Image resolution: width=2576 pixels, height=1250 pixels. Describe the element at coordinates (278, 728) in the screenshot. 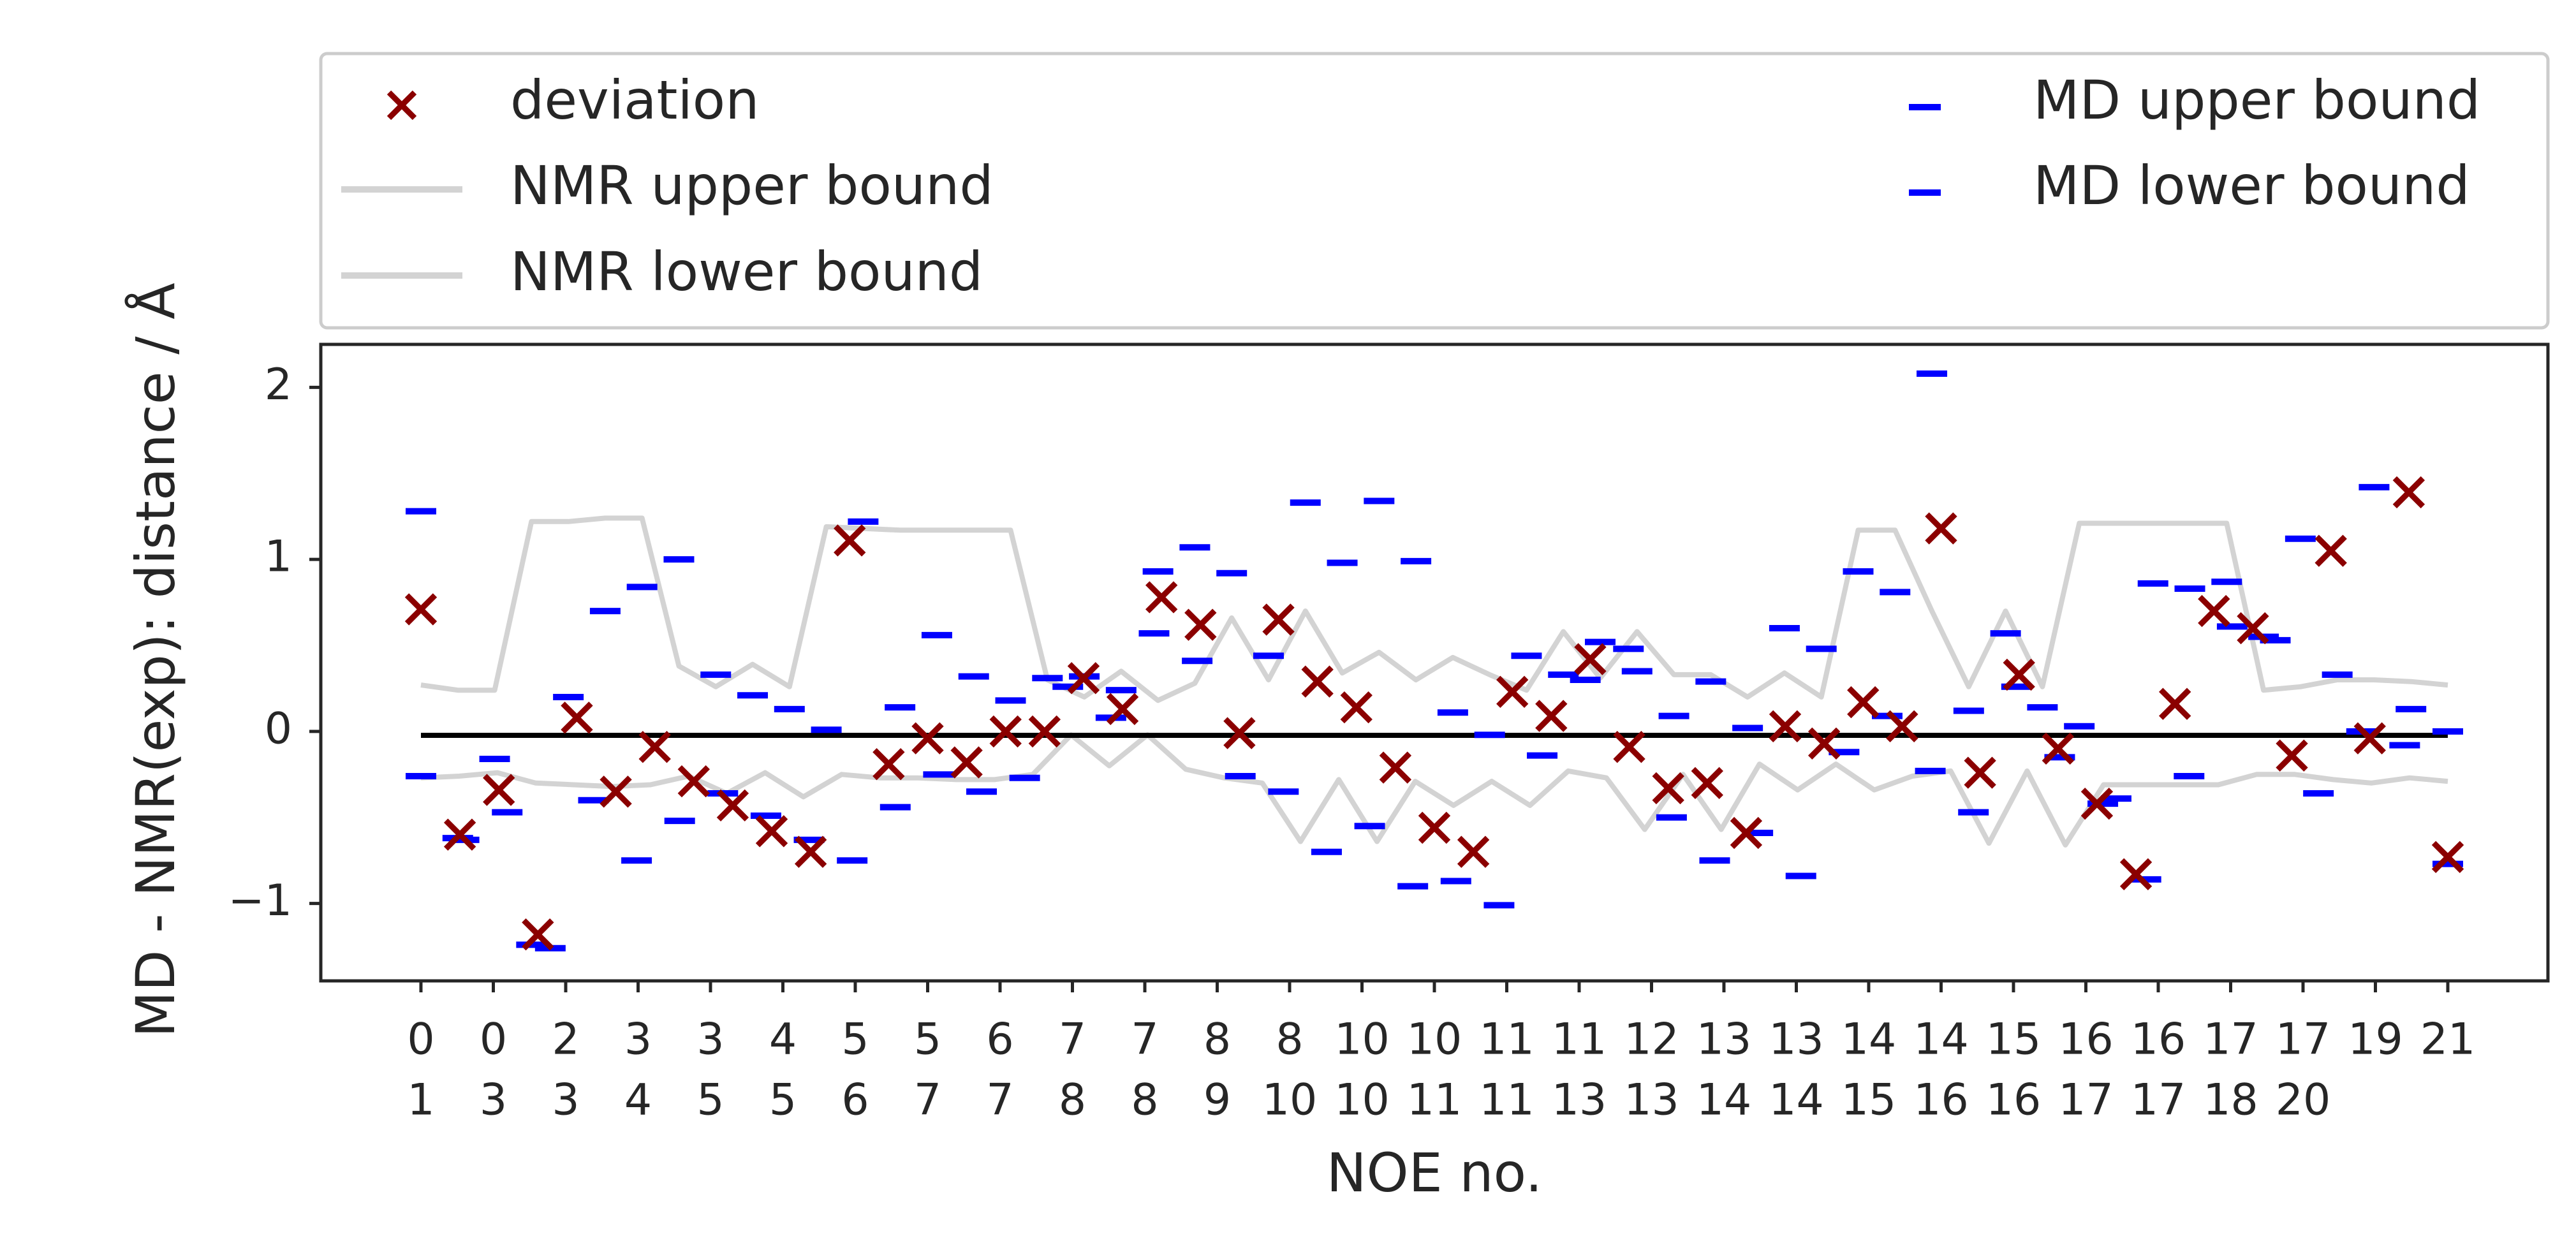

I see `y-tick-label: 0` at that location.